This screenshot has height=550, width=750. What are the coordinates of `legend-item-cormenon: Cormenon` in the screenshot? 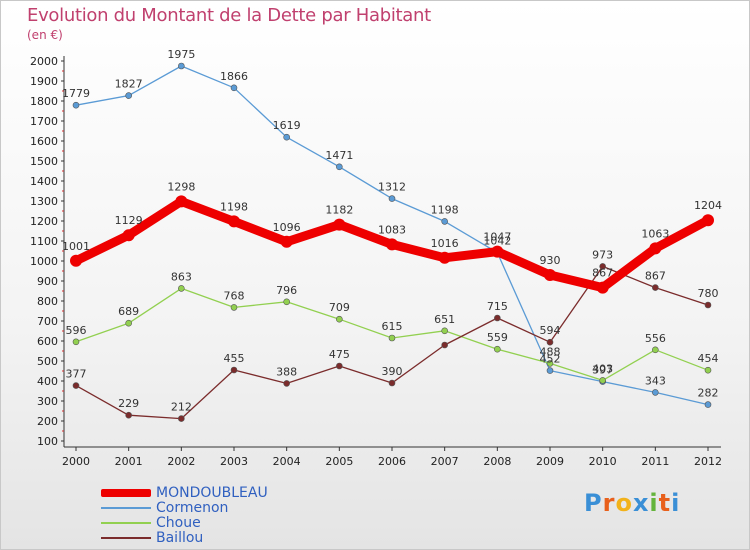 It's located at (231, 508).